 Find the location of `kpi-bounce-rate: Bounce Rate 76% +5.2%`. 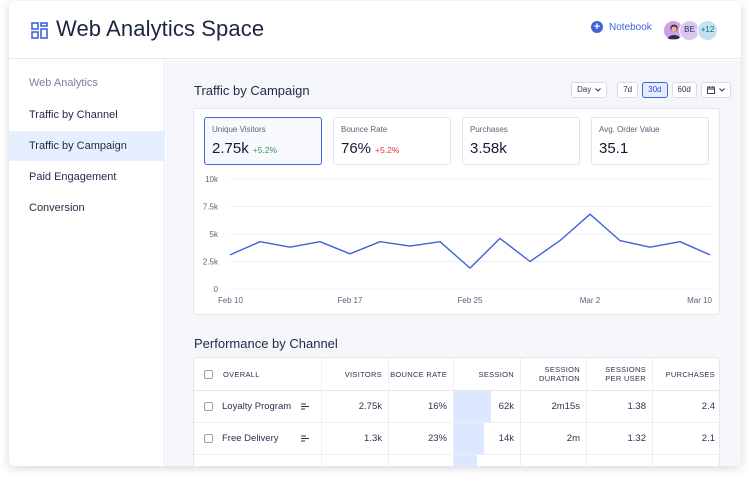

kpi-bounce-rate: Bounce Rate 76% +5.2% is located at coordinates (392, 141).